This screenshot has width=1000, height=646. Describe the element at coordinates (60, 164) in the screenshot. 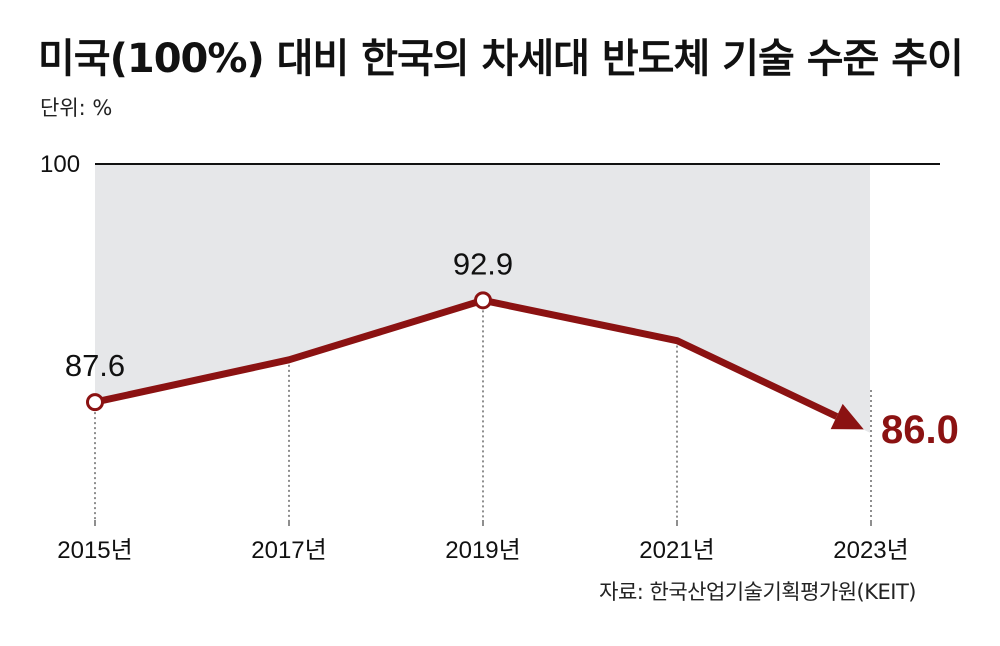

I see `reference-label: 100` at that location.